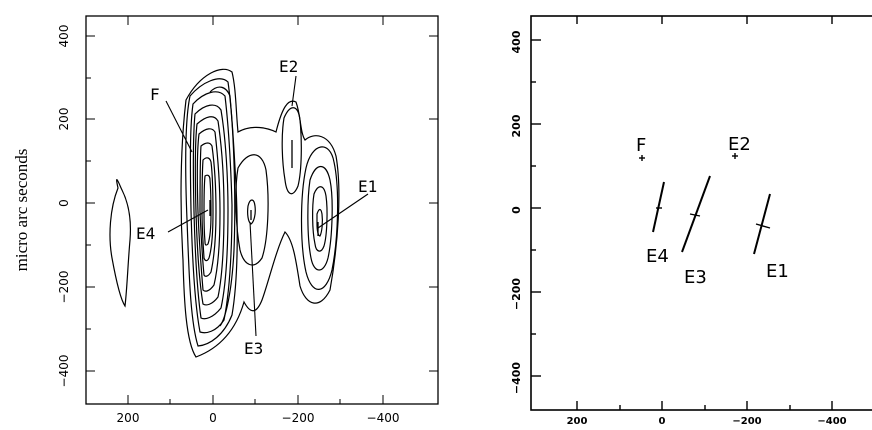  Describe the element at coordinates (746, 421) in the screenshot. I see `right-x-tick-label: −200` at that location.